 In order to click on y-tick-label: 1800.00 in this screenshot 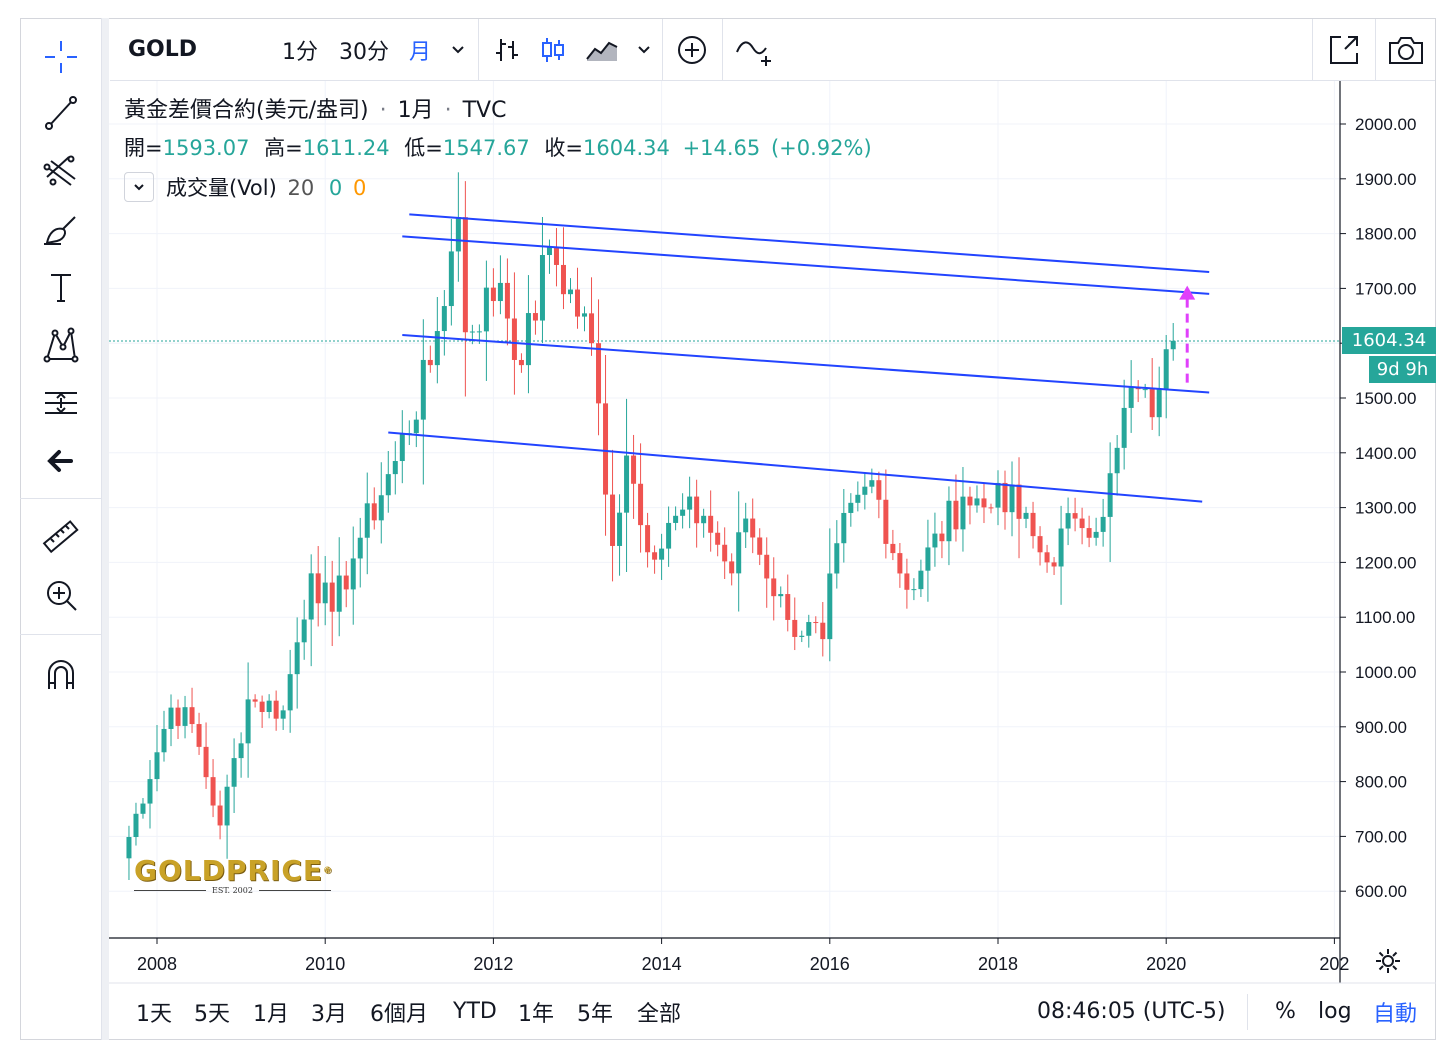, I will do `click(1385, 234)`.